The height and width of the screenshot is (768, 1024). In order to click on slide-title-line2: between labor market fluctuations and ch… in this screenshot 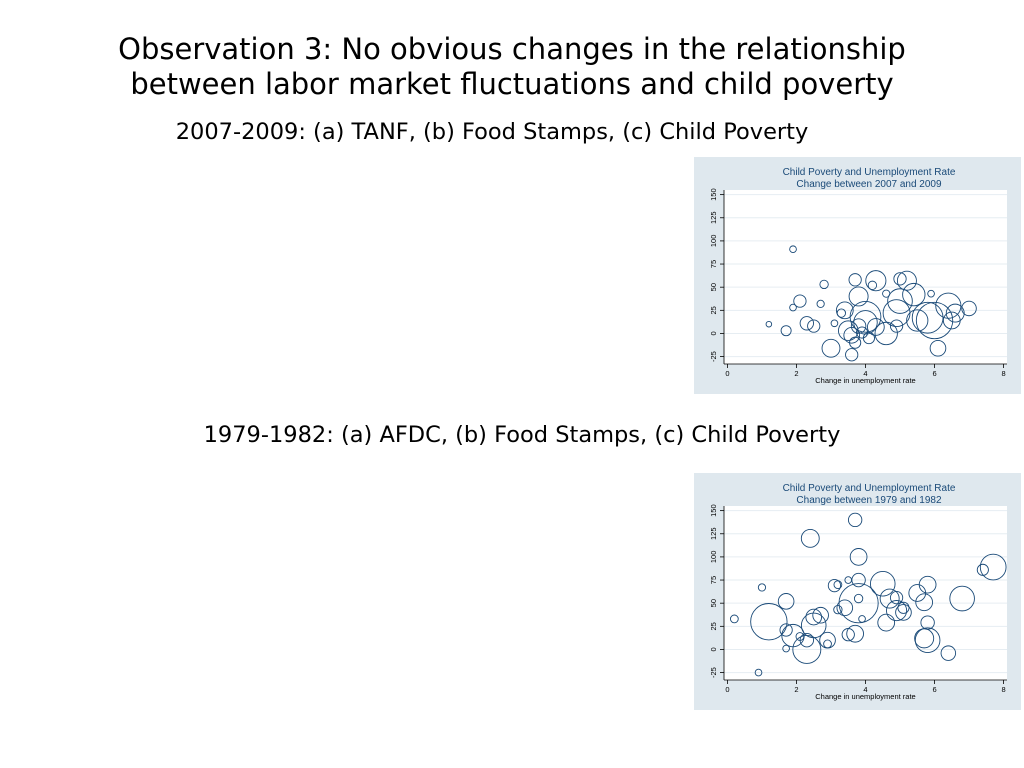, I will do `click(512, 84)`.